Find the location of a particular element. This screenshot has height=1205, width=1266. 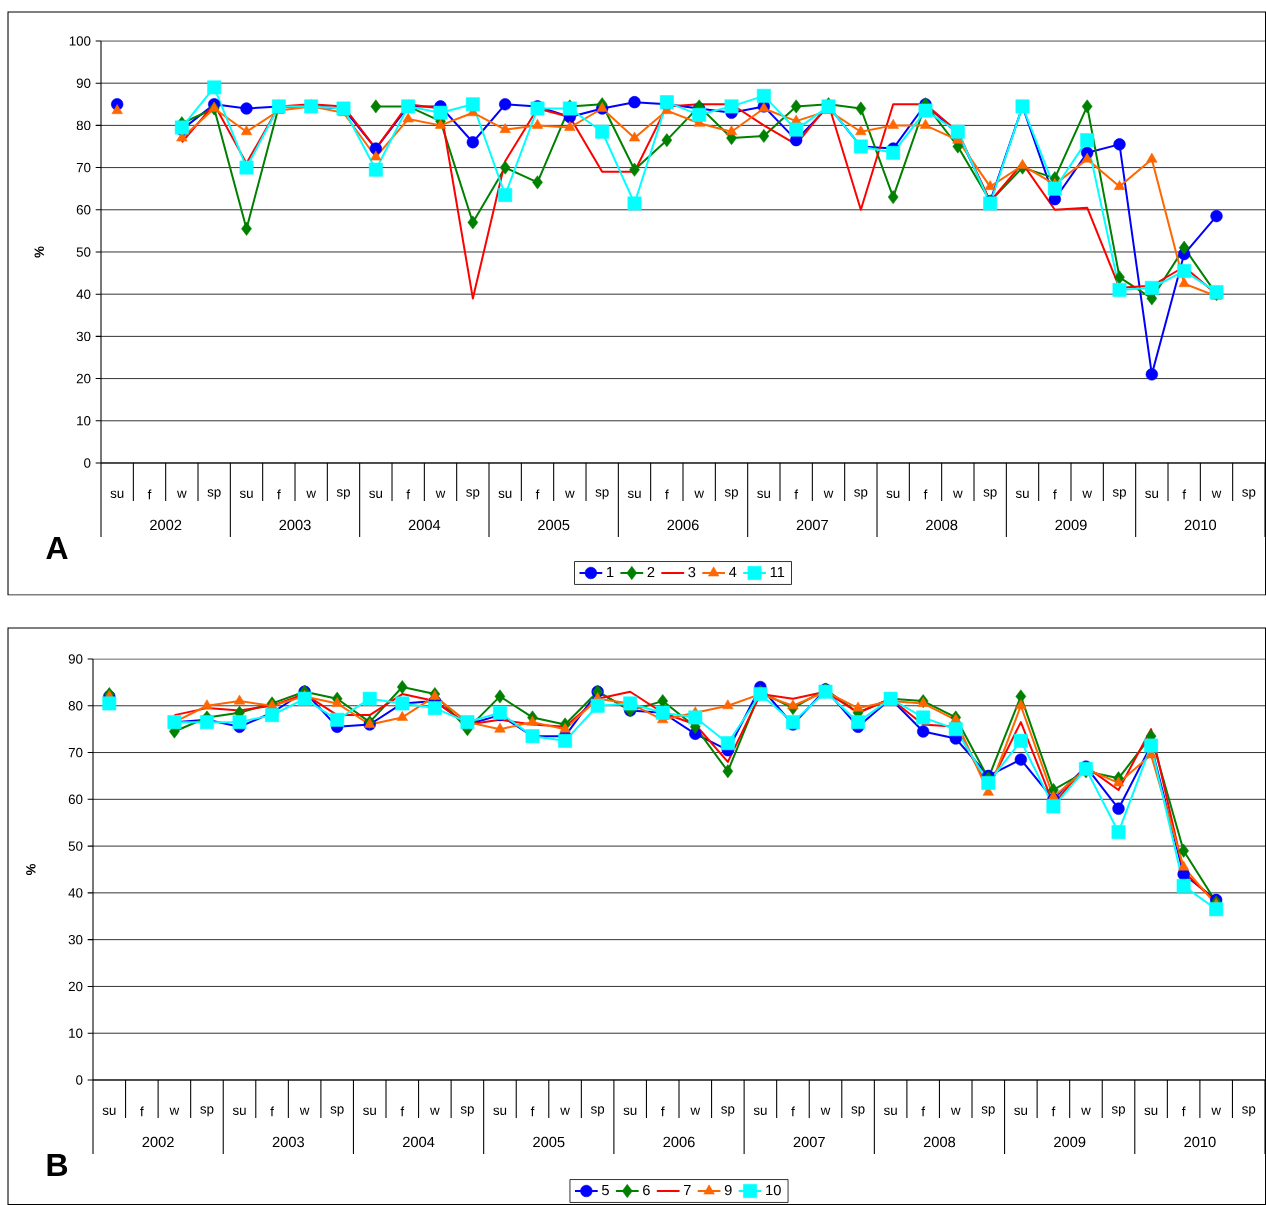

text: 2009 is located at coordinates (1071, 525).